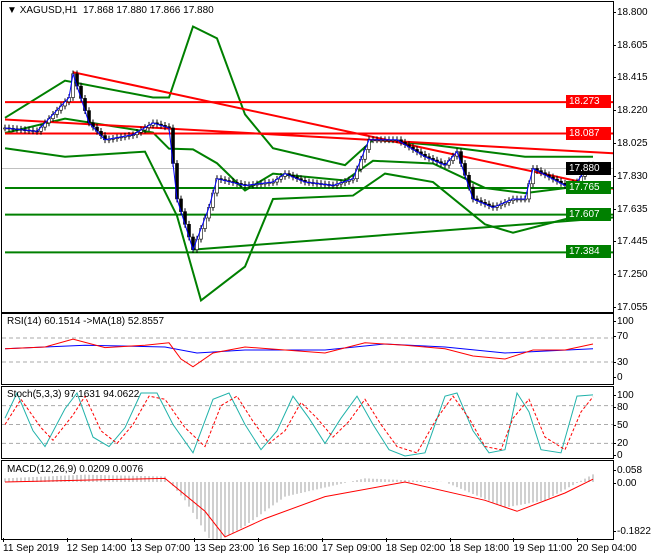 This screenshot has width=660, height=560. What do you see at coordinates (632, 531) in the screenshot?
I see `macd-tick: -0.1822` at bounding box center [632, 531].